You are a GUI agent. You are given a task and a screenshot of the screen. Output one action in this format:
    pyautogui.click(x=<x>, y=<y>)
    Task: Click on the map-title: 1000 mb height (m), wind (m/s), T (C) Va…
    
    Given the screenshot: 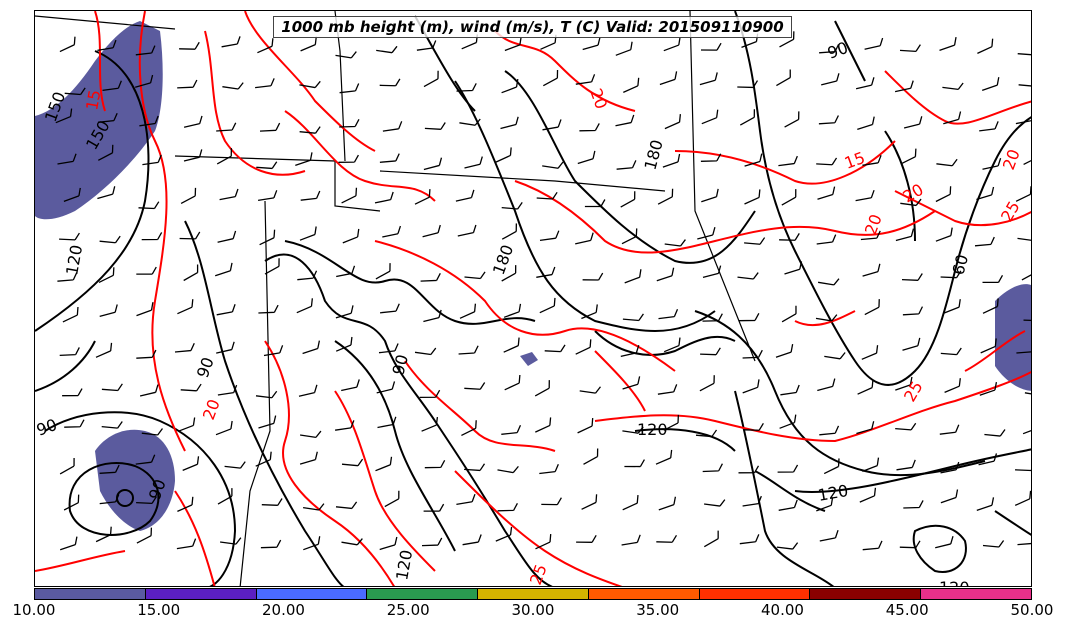 What is the action you would take?
    pyautogui.click(x=532, y=27)
    